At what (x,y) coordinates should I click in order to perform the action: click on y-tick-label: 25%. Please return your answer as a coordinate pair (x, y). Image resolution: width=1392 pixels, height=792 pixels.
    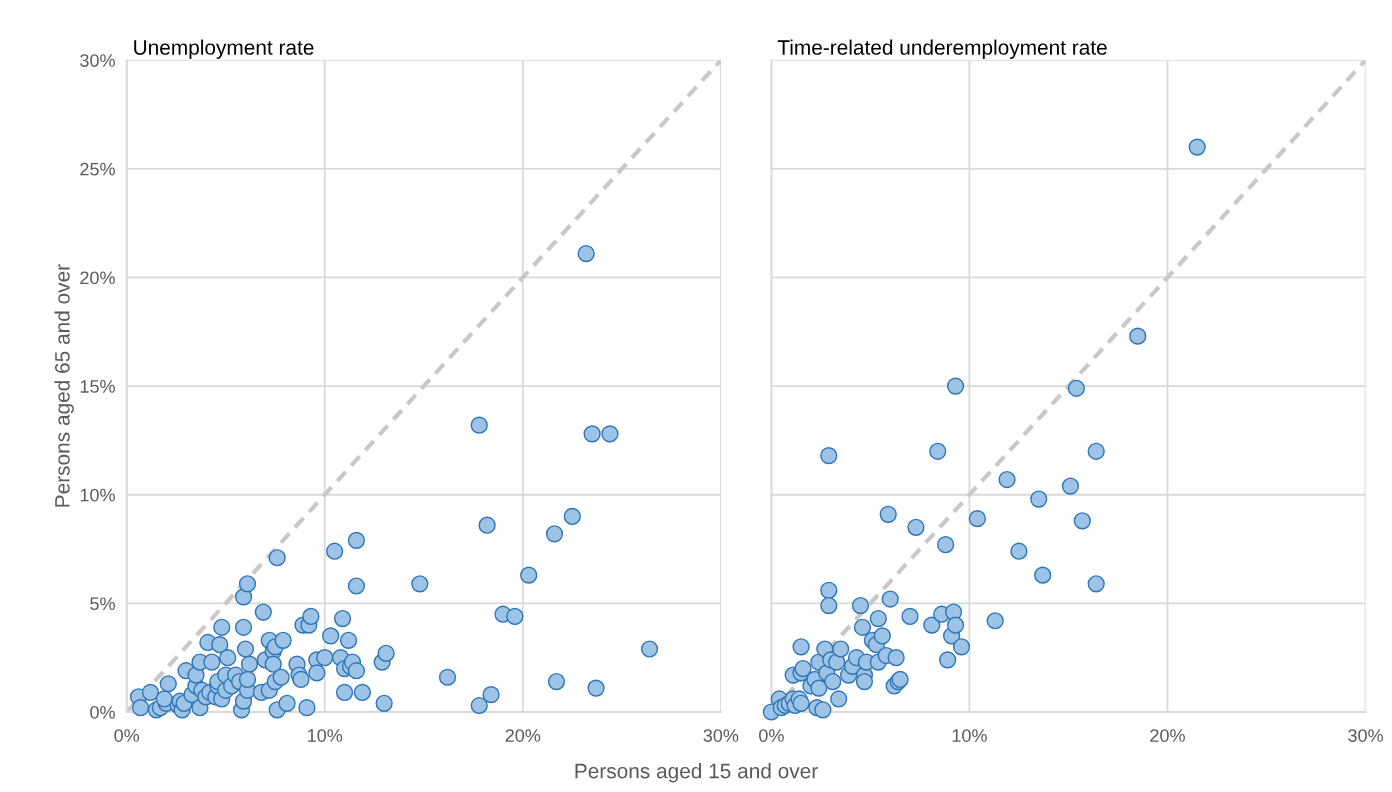
    Looking at the image, I should click on (97, 169).